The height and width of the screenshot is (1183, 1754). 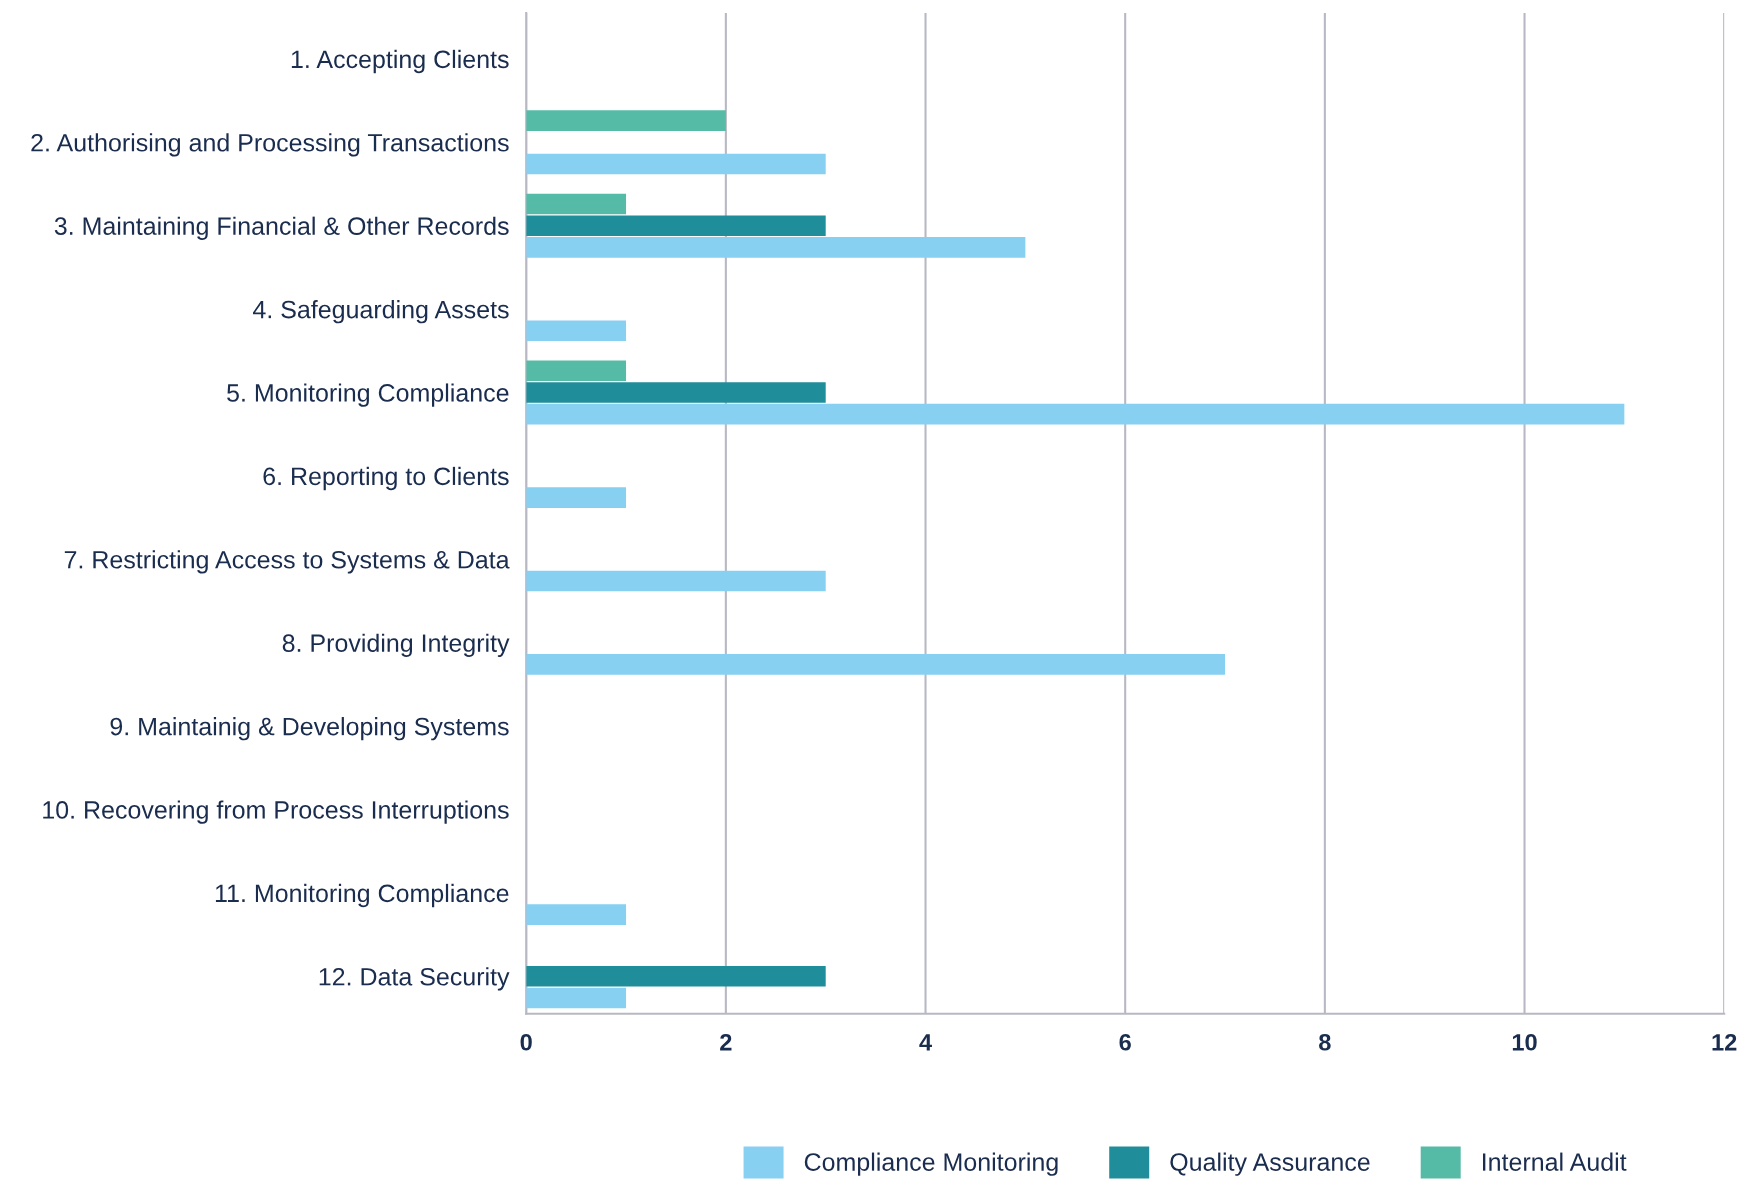 I want to click on y-tick-label: 4. Safeguarding Assets, so click(x=381, y=312).